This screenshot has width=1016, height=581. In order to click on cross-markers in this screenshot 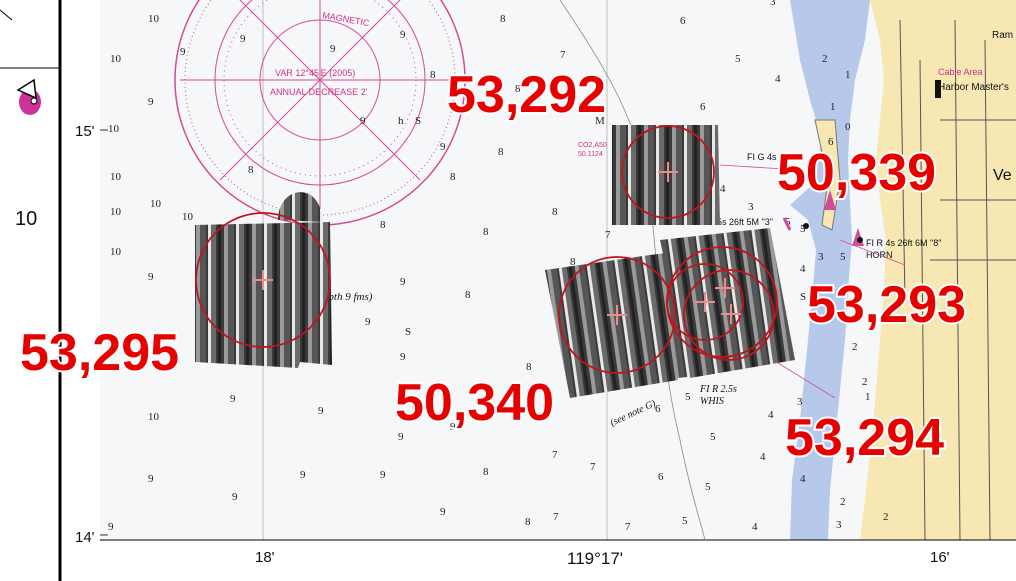, I will do `click(497, 243)`.